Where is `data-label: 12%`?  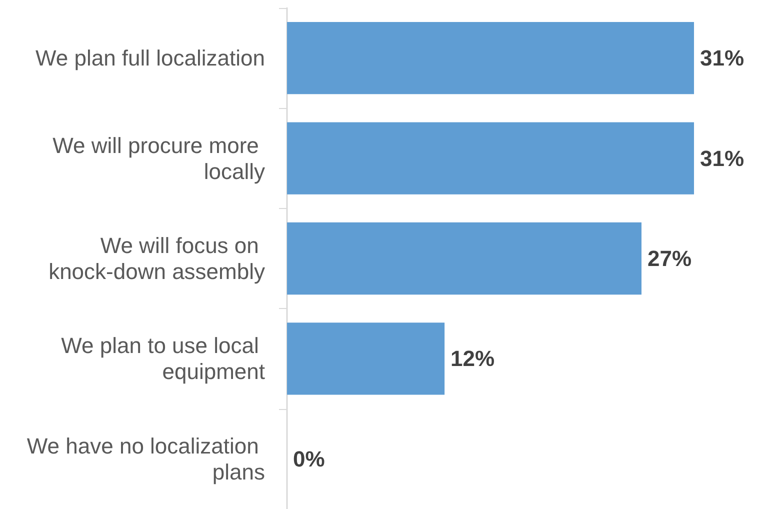 data-label: 12% is located at coordinates (472, 359).